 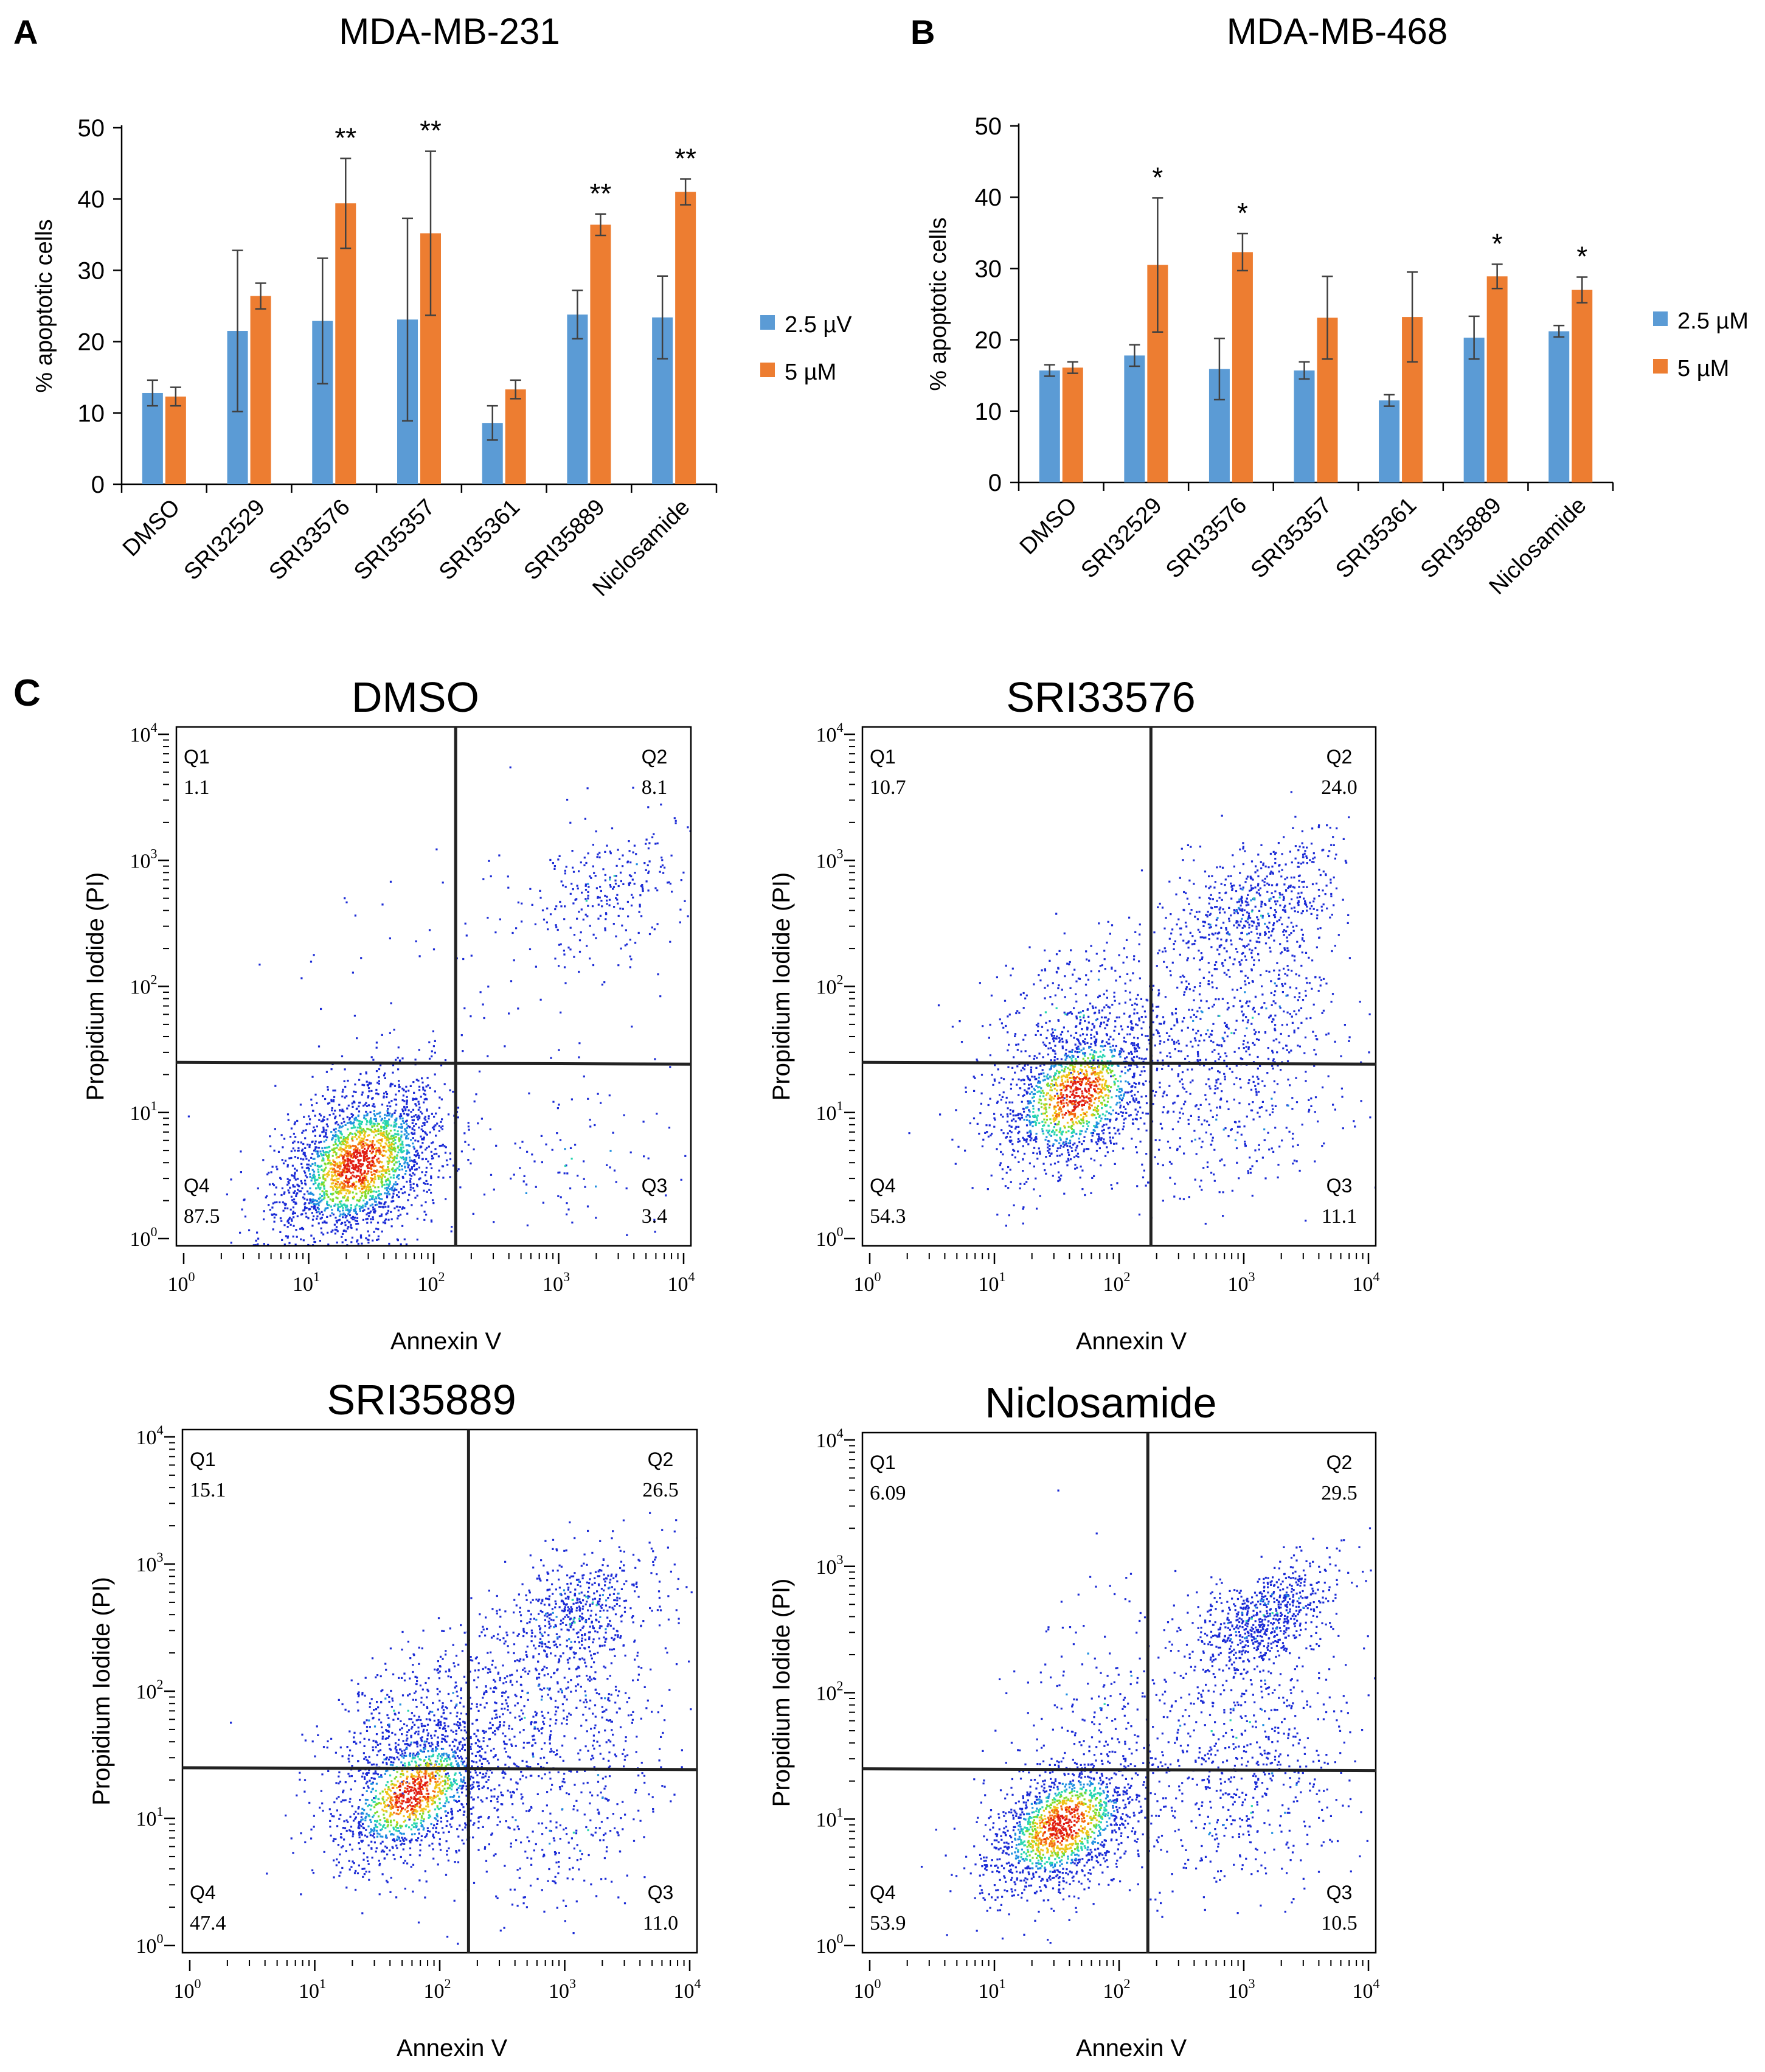 What do you see at coordinates (1366, 1989) in the screenshot?
I see `x-tick-label: 10⁴` at bounding box center [1366, 1989].